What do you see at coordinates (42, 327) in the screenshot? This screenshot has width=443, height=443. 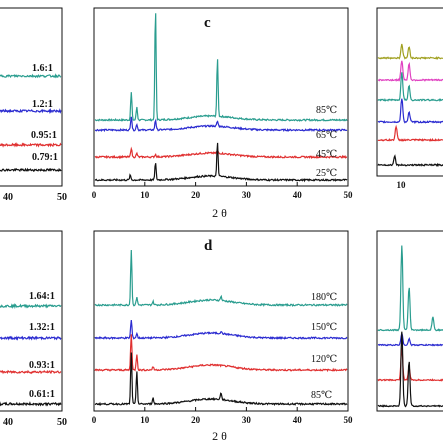 I see `series-label-1-32: 1.32:1` at bounding box center [42, 327].